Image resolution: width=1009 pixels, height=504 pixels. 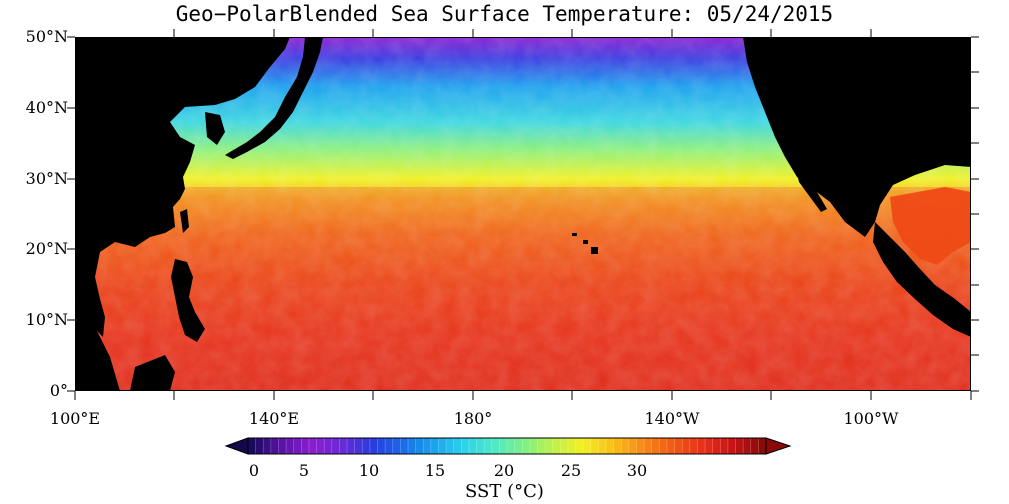 What do you see at coordinates (152, 373) in the screenshot?
I see `borneo-island` at bounding box center [152, 373].